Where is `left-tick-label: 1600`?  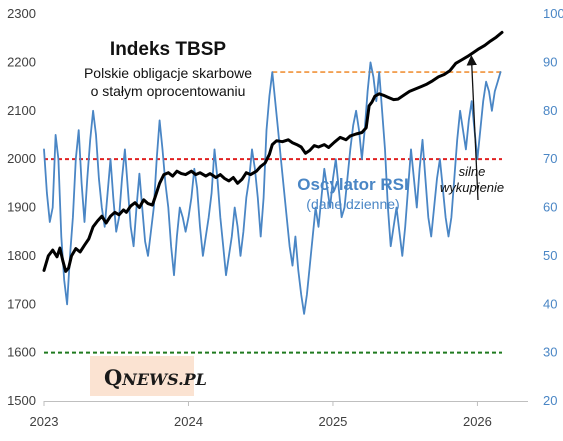
left-tick-label: 1600 is located at coordinates (21, 352).